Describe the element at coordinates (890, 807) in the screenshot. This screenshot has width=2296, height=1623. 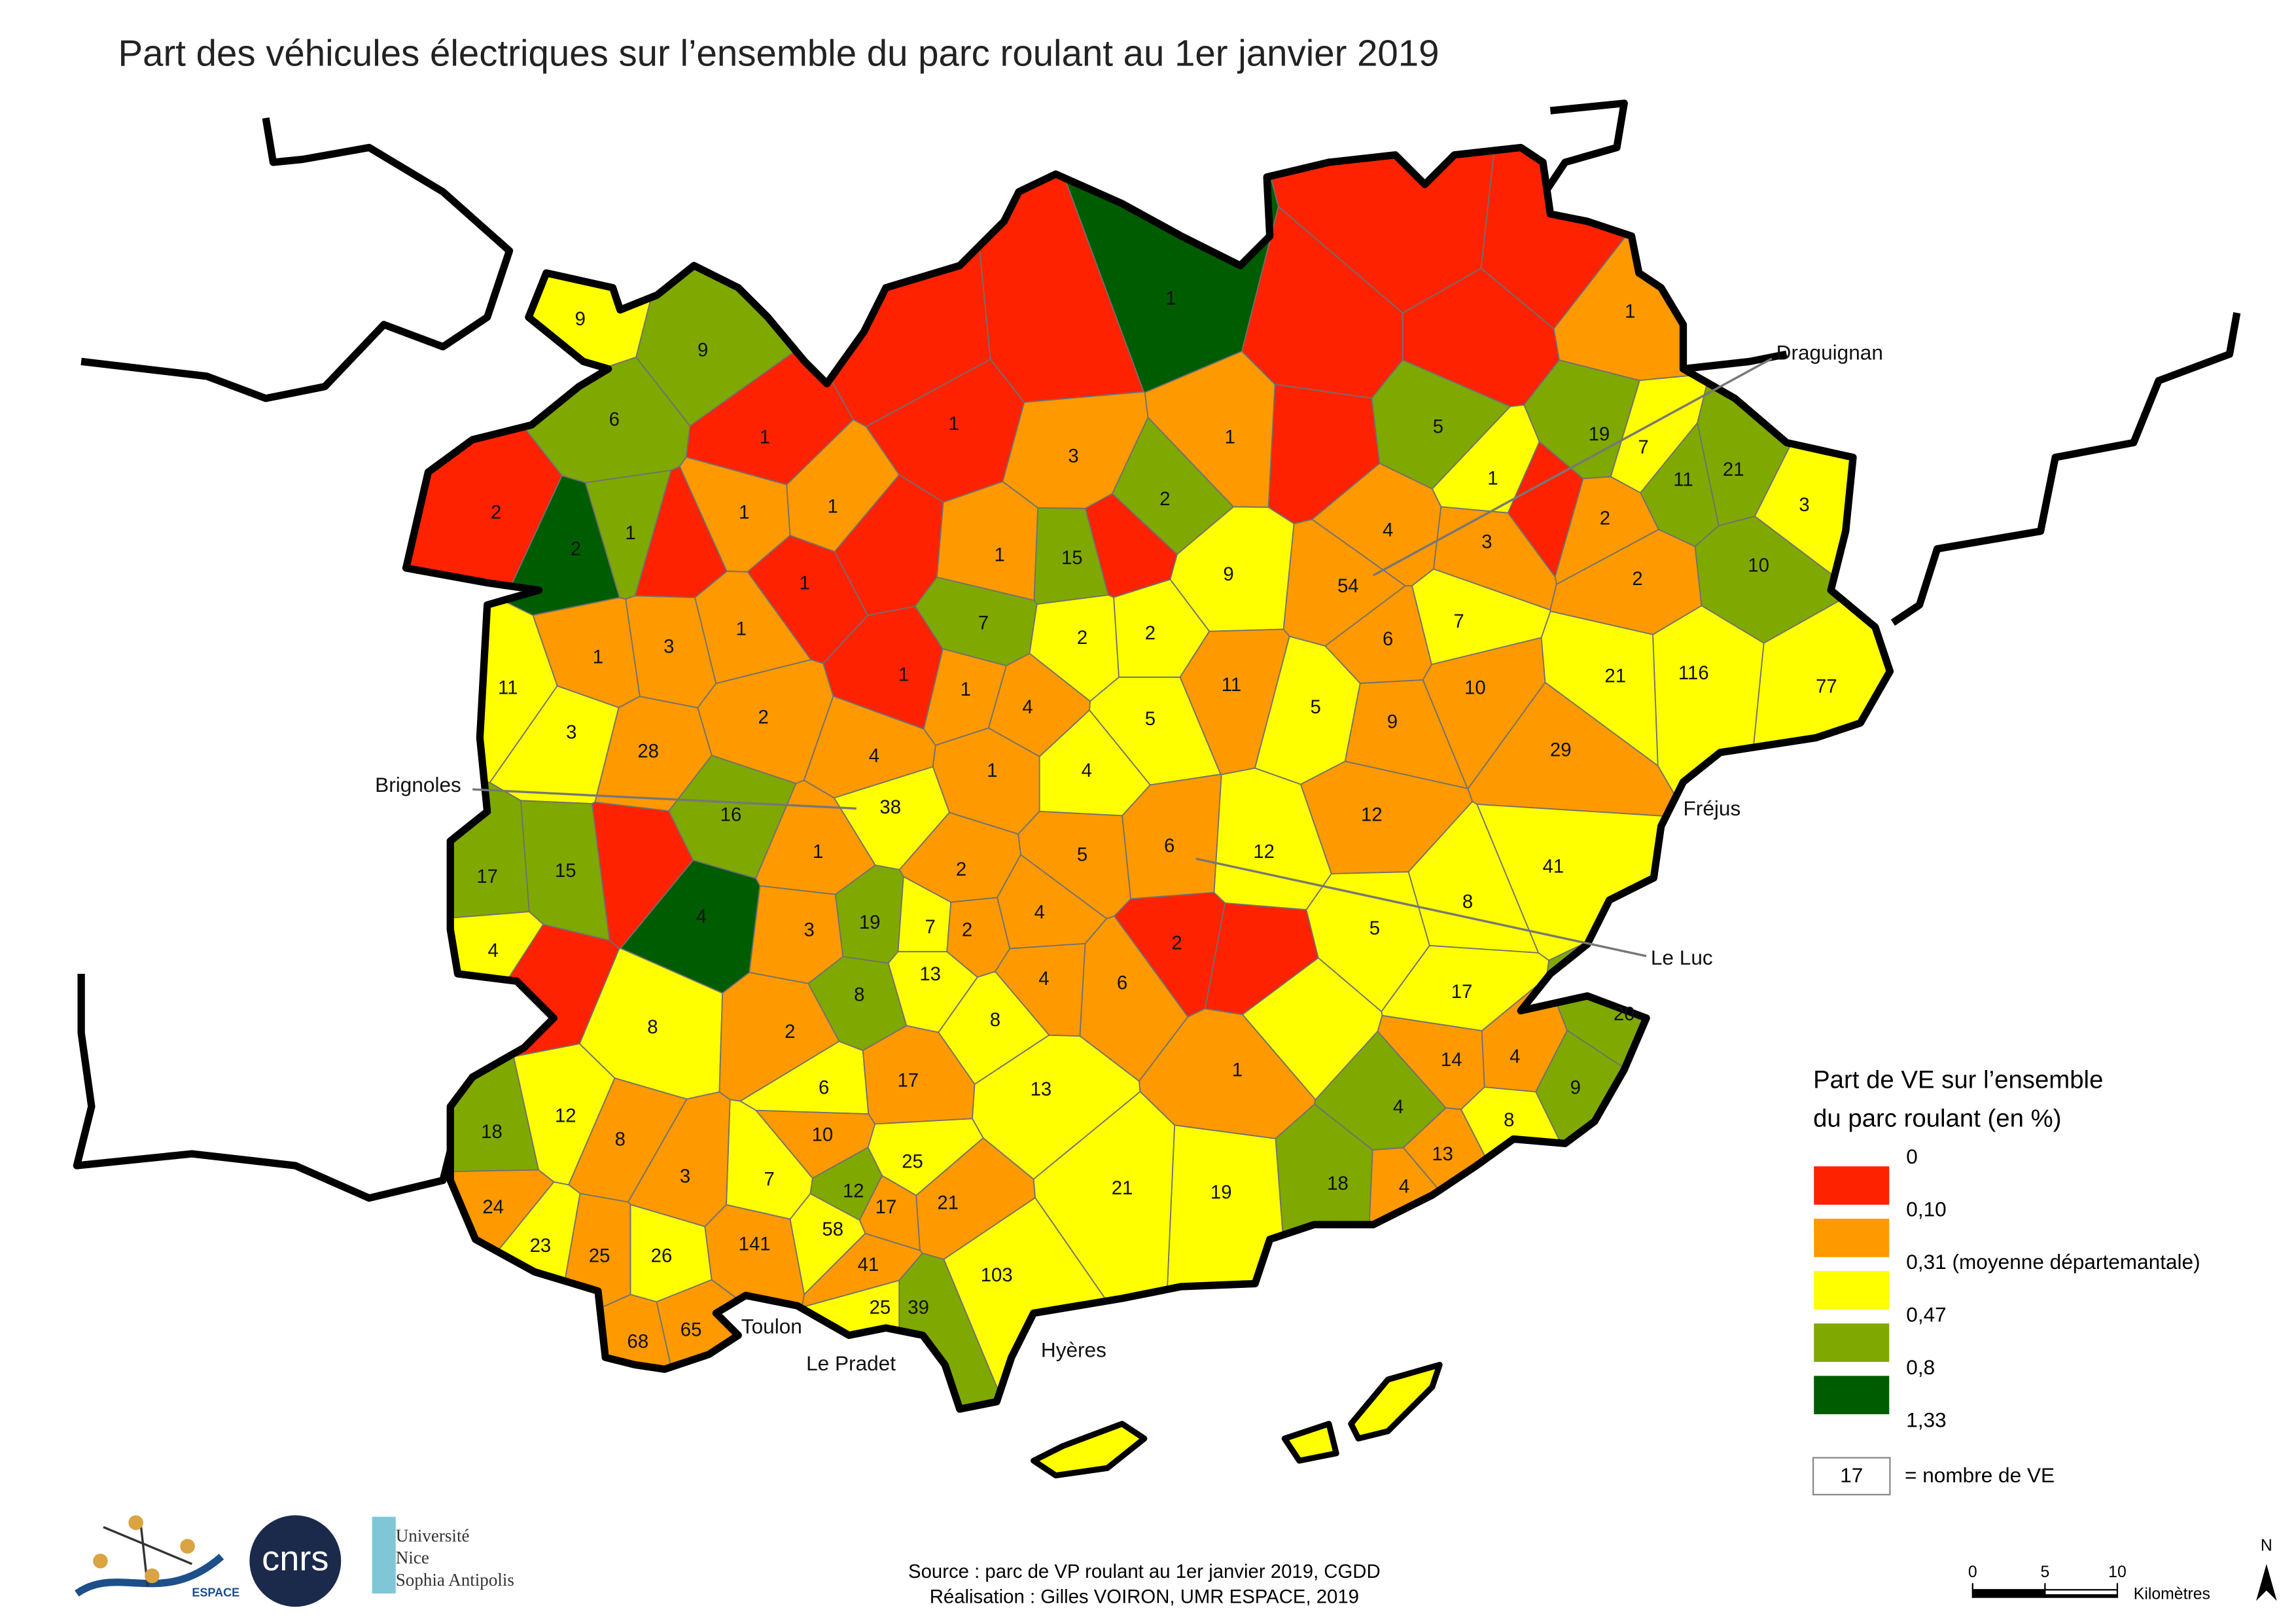
I see `commune-label: 38` at that location.